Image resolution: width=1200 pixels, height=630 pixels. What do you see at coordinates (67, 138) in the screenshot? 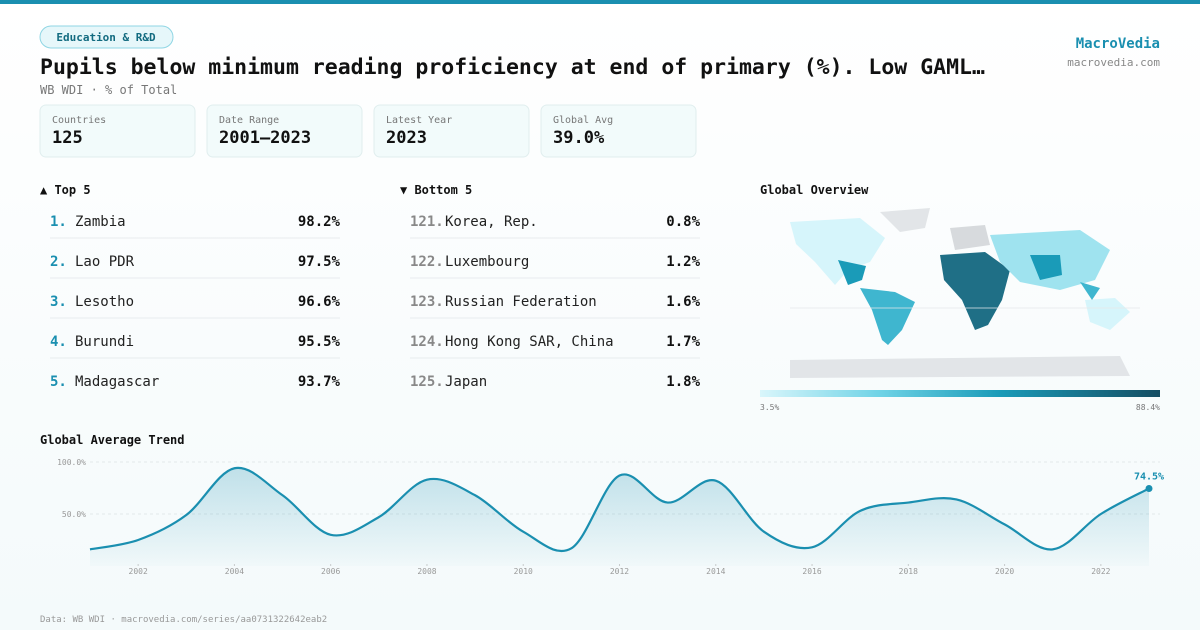
I see `stat-value: 125` at bounding box center [67, 138].